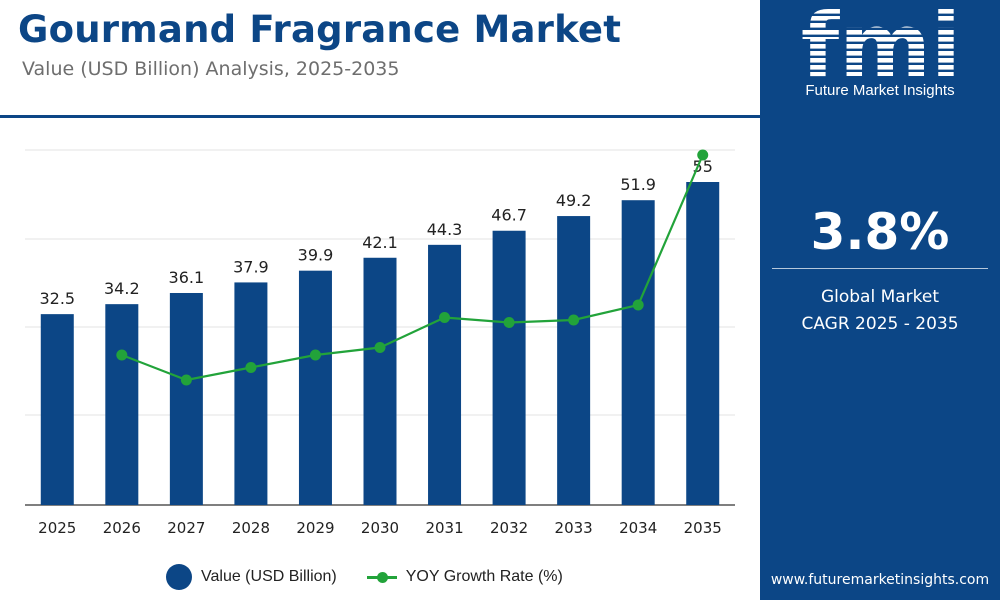 This screenshot has height=600, width=1000. What do you see at coordinates (315, 355) in the screenshot?
I see `growth-point-2029` at bounding box center [315, 355].